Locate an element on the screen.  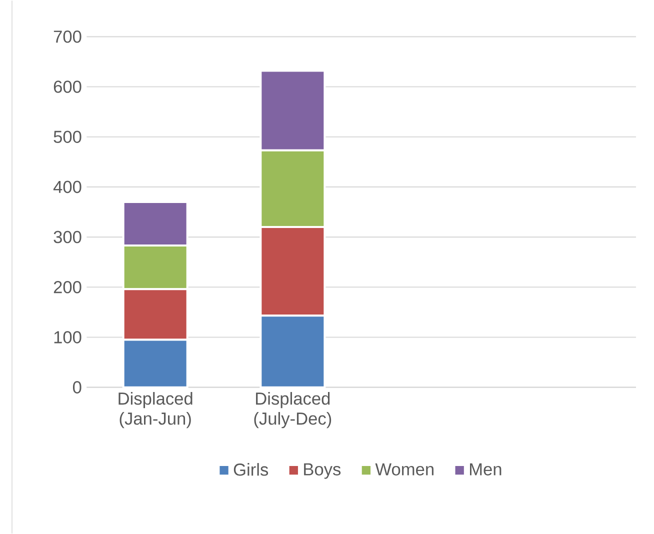
legend-label: Girls is located at coordinates (251, 469).